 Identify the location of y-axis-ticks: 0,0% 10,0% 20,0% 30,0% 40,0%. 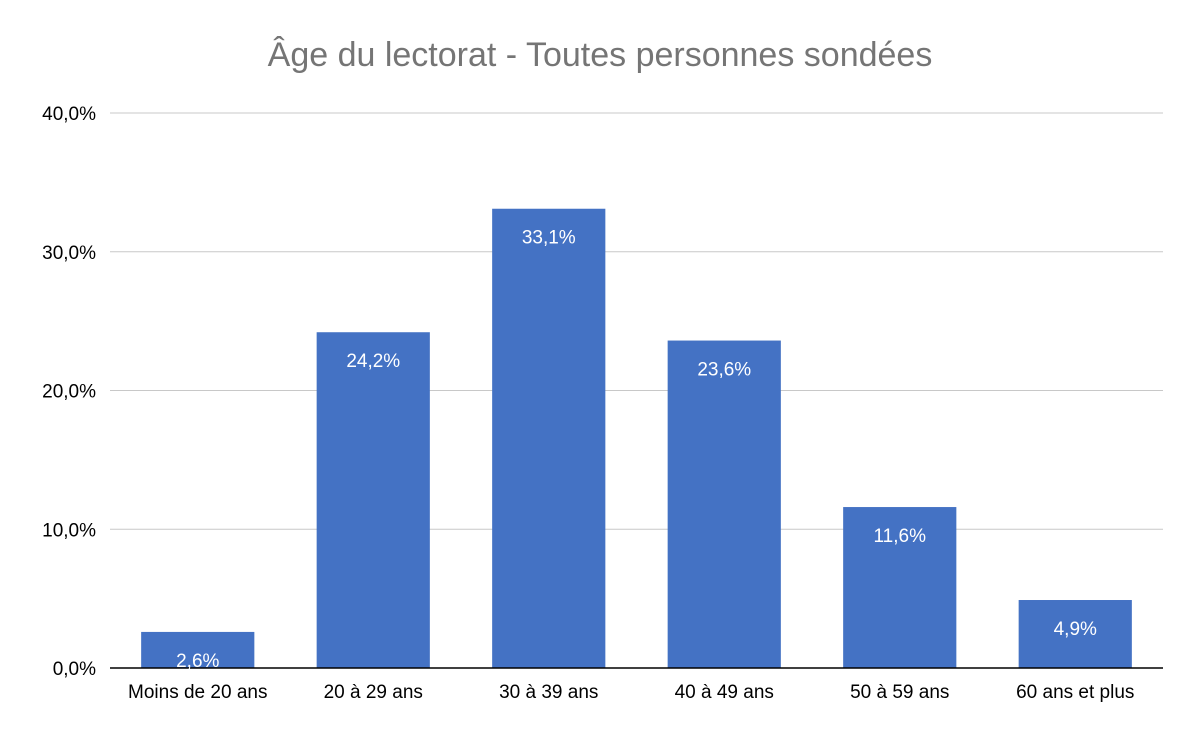
(69, 392).